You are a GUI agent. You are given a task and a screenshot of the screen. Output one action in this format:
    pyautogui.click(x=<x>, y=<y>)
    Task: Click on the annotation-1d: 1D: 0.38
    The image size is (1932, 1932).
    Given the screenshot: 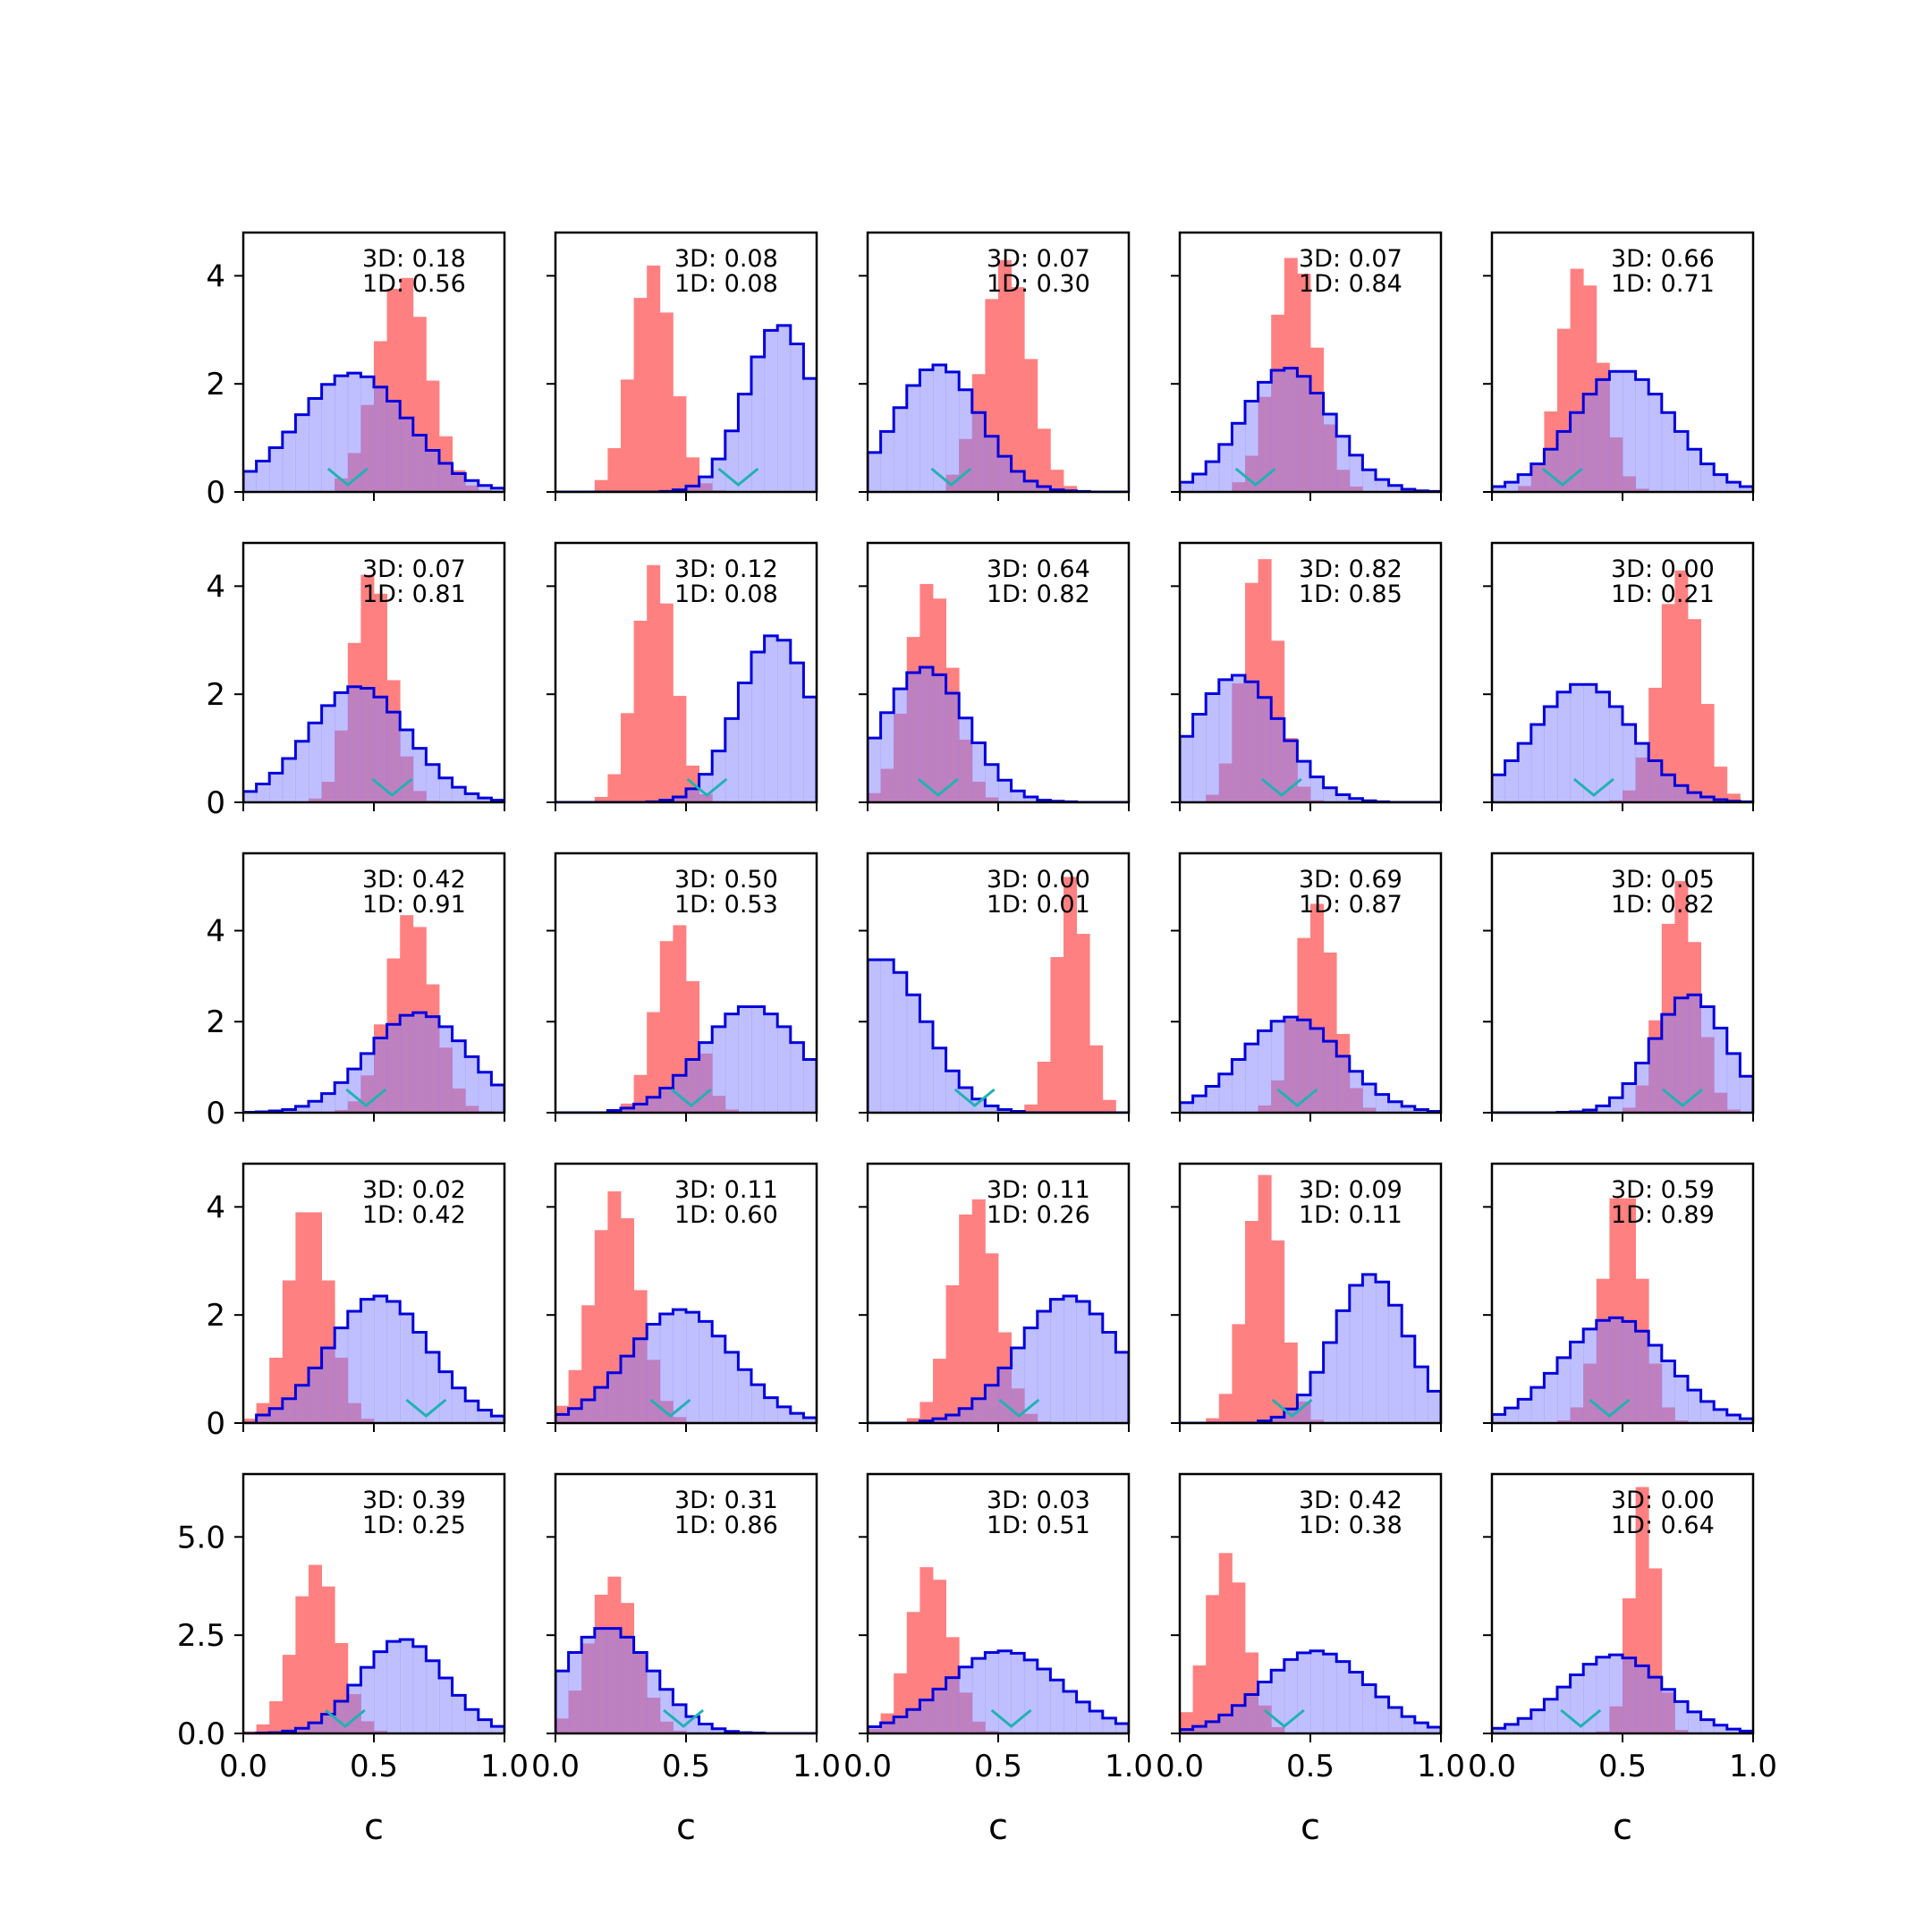 What is the action you would take?
    pyautogui.click(x=1350, y=1525)
    